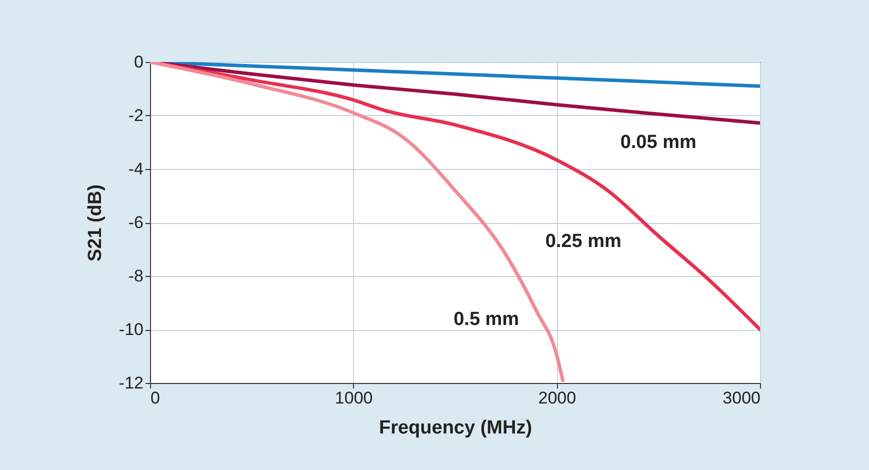 The image size is (869, 470). Describe the element at coordinates (136, 115) in the screenshot. I see `y-tick-label: -2` at that location.